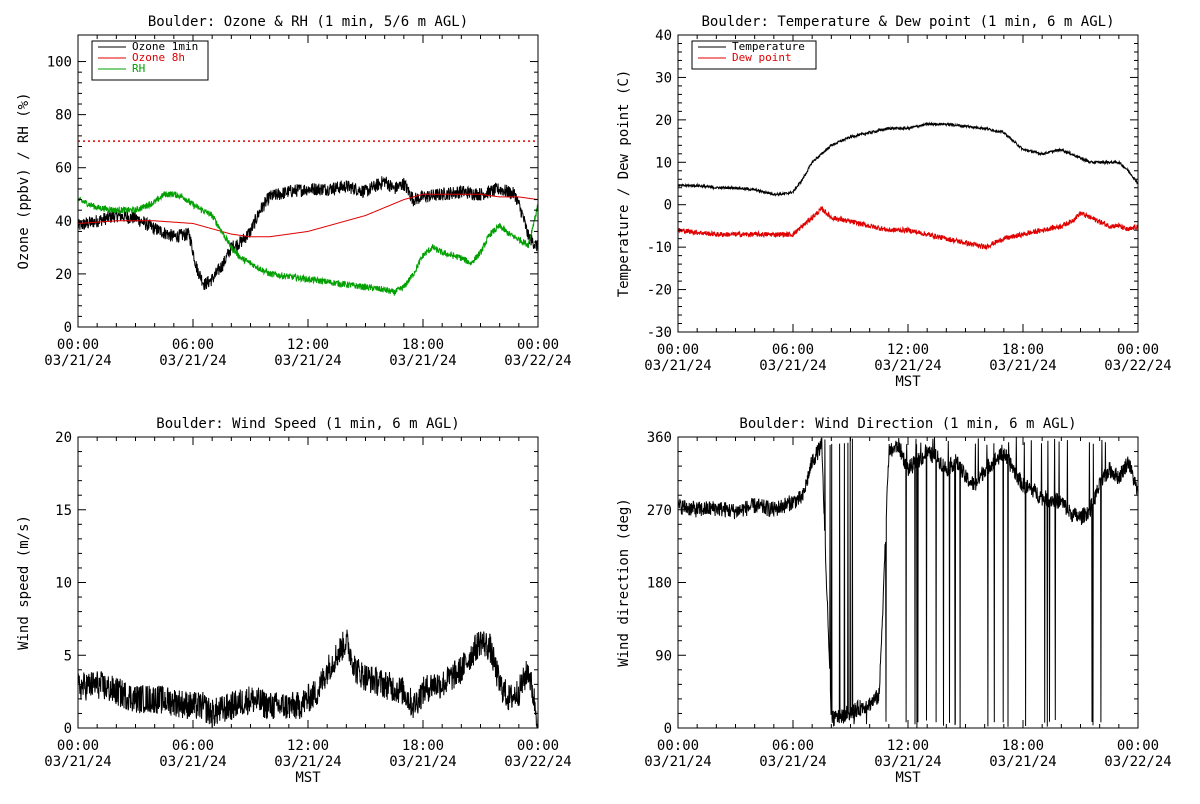 The image size is (1200, 804). I want to click on legend-entry: Dew point, so click(762, 57).